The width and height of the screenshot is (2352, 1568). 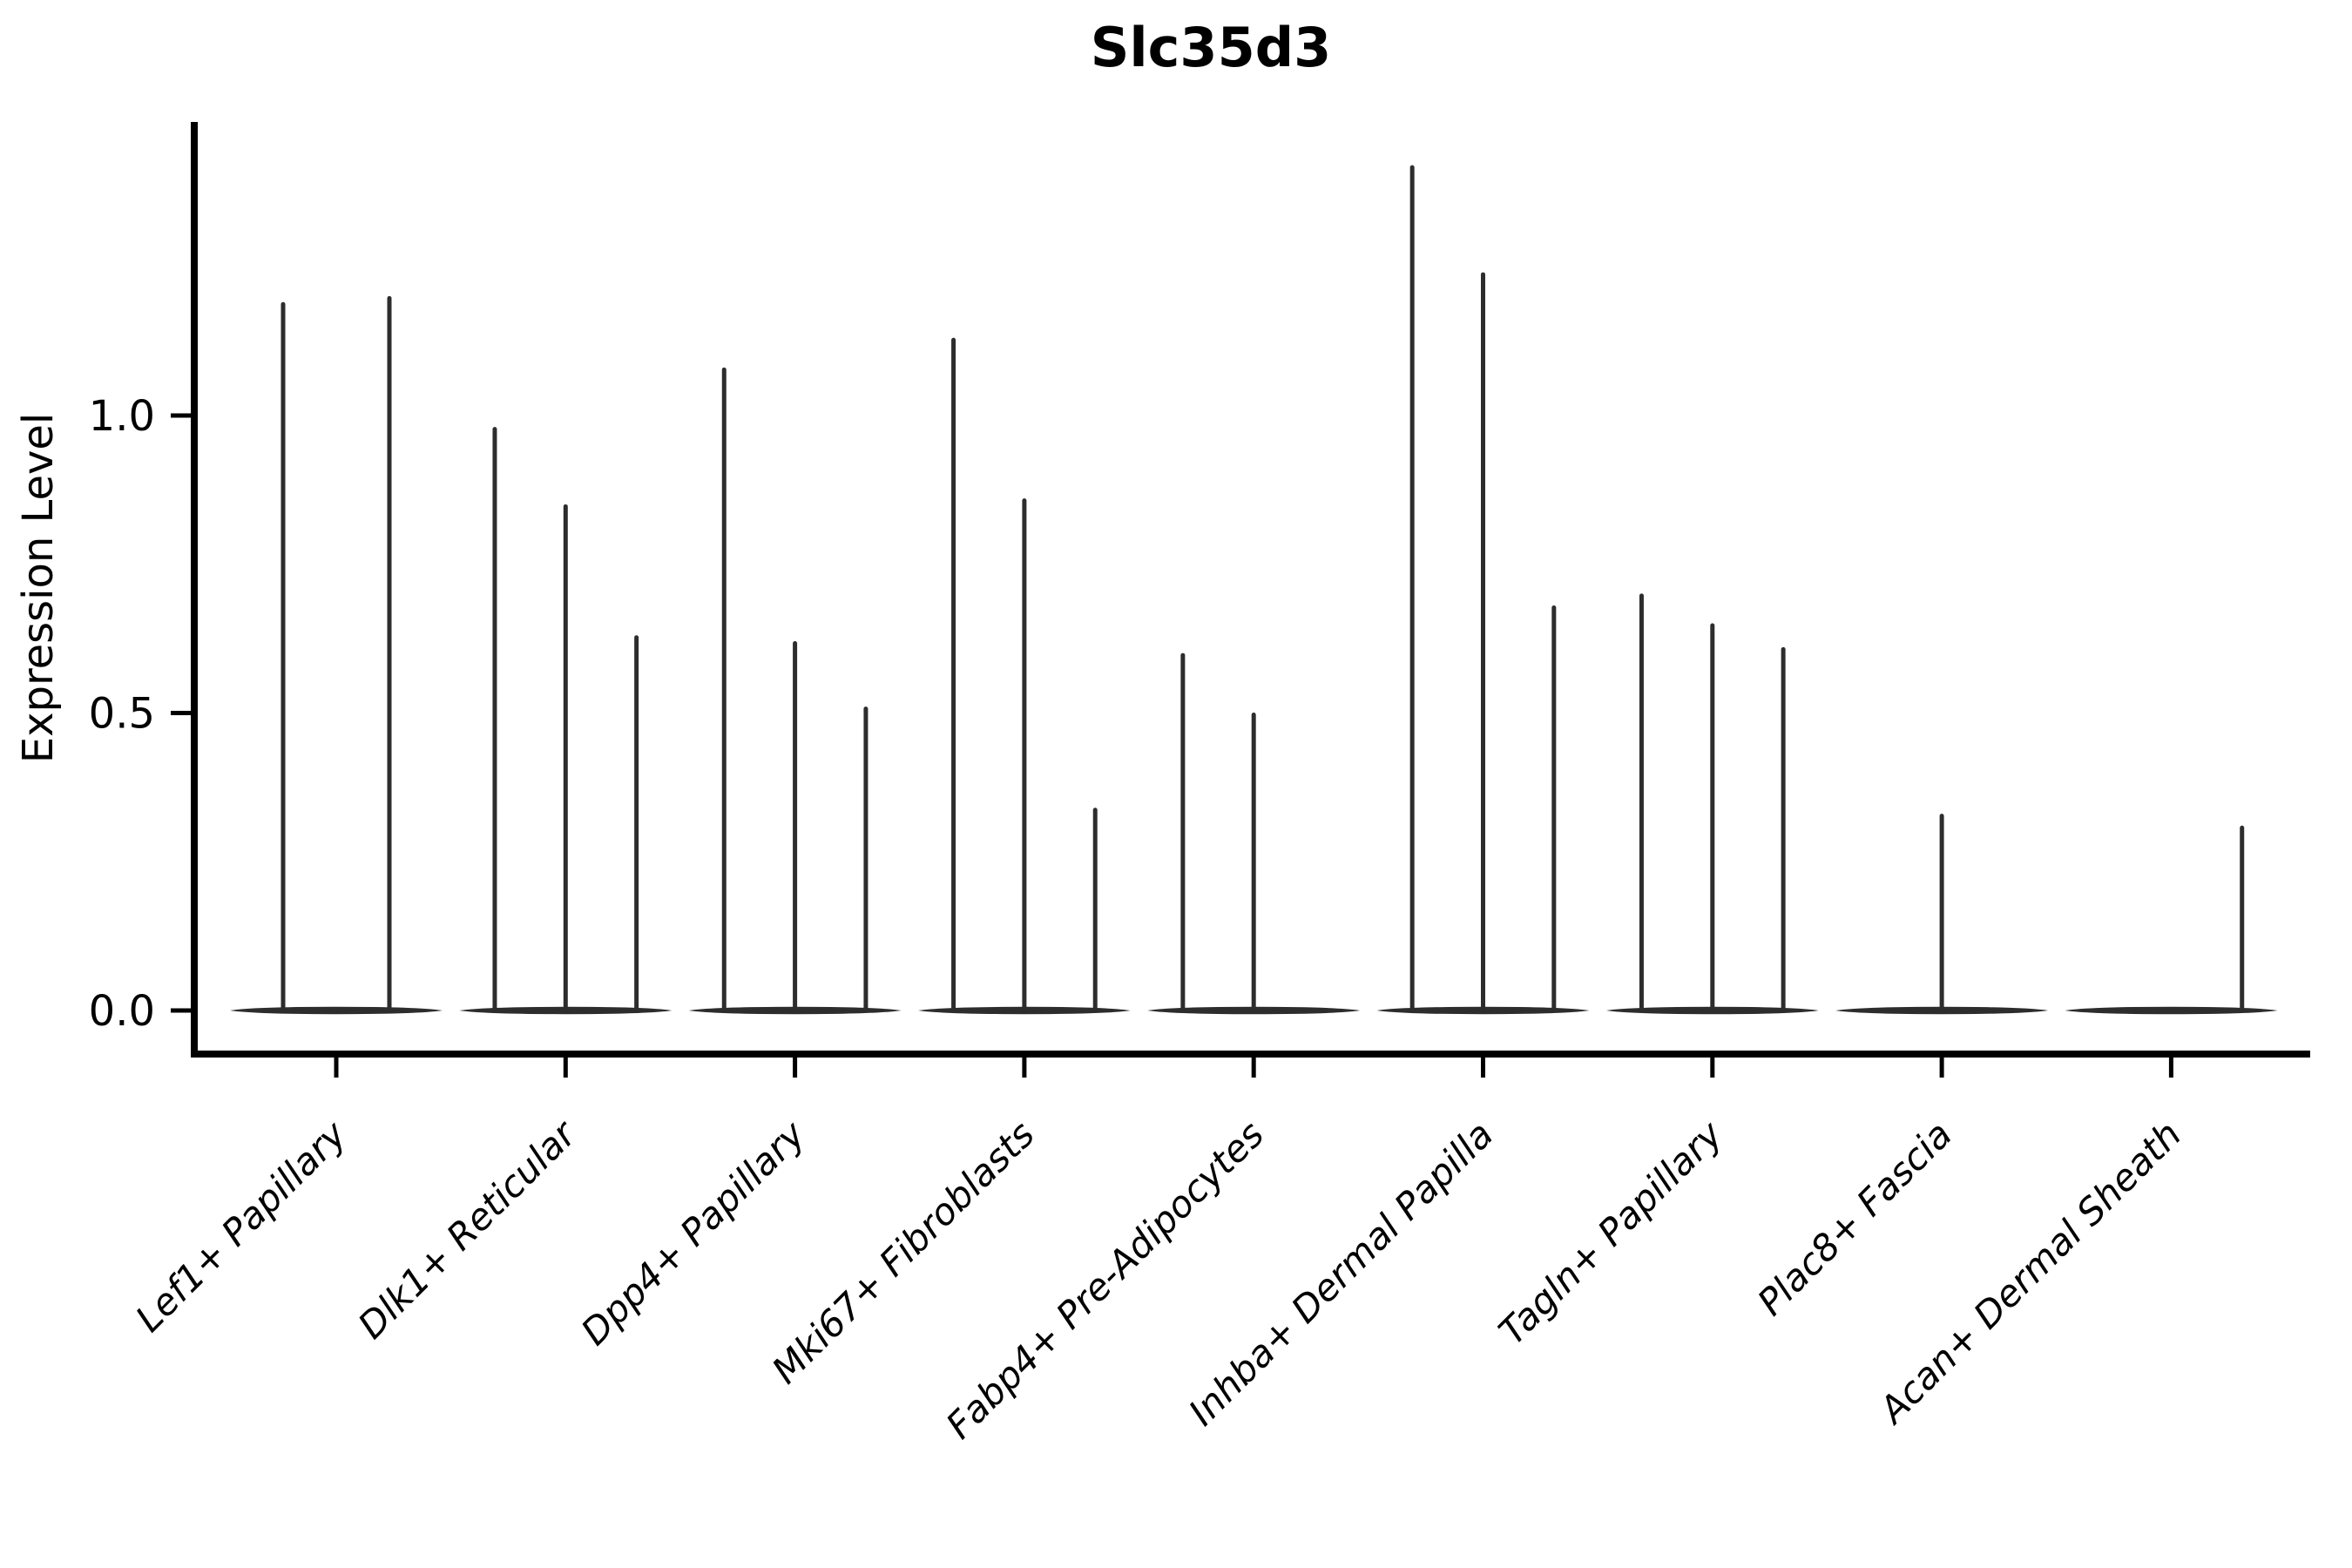 I want to click on x-tick-label: Tagln+ Papillary, so click(x=1611, y=1233).